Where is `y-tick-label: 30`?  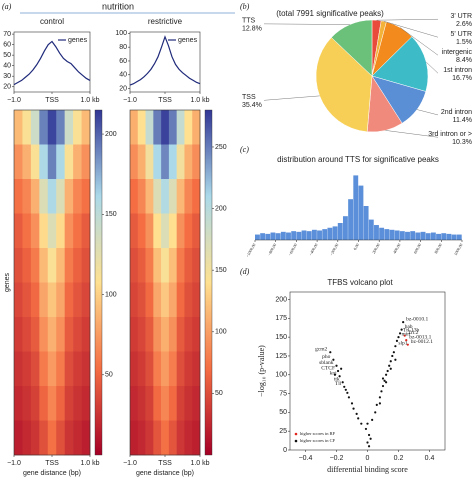 y-tick-label: 30 is located at coordinates (7, 76).